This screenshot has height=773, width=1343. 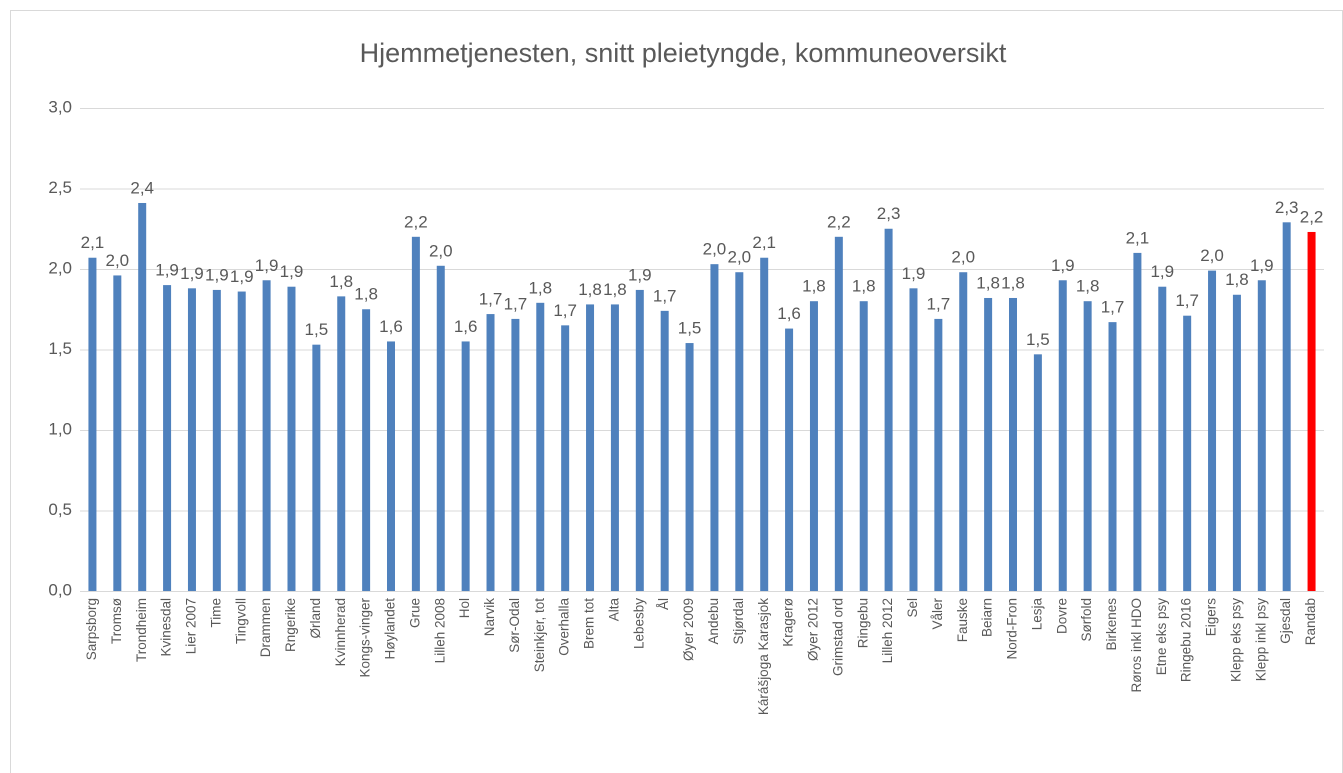 What do you see at coordinates (713, 621) in the screenshot?
I see `x-tick-label: Andebu` at bounding box center [713, 621].